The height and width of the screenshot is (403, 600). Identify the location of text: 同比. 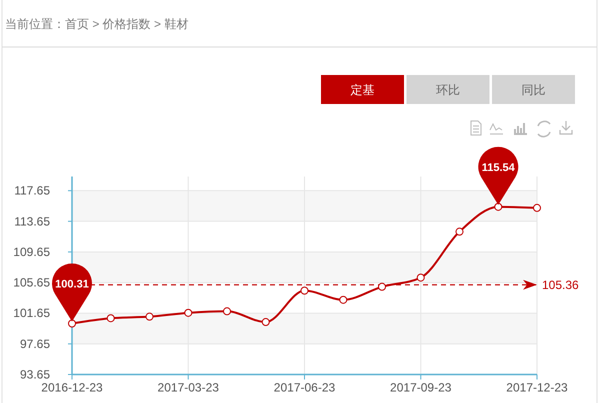
(534, 90).